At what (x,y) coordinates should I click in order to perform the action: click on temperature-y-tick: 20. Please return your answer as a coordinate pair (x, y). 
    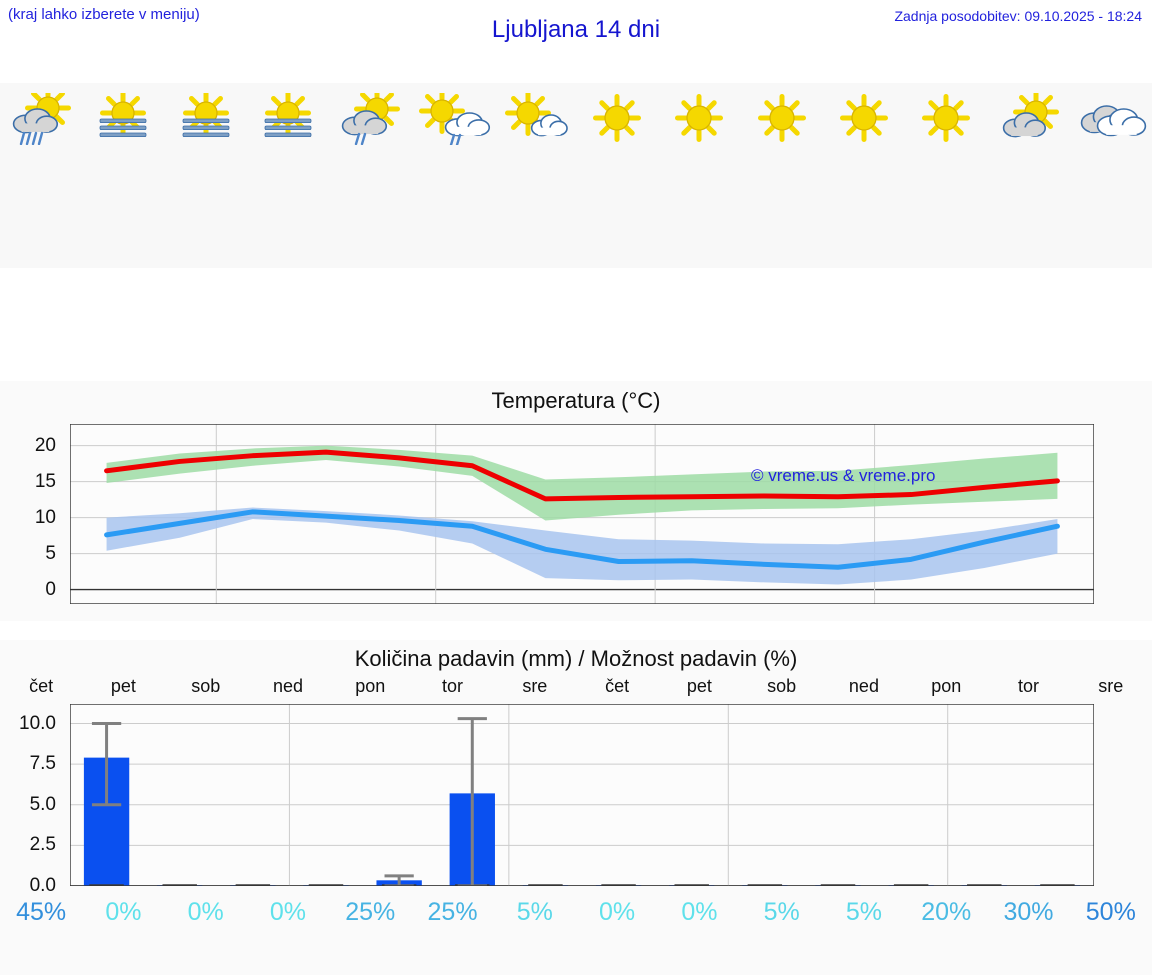
    Looking at the image, I should click on (45, 445).